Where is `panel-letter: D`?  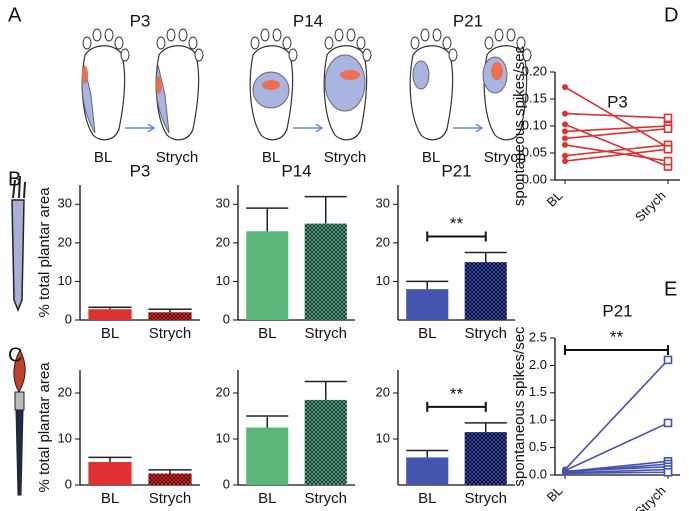
panel-letter: D is located at coordinates (671, 15).